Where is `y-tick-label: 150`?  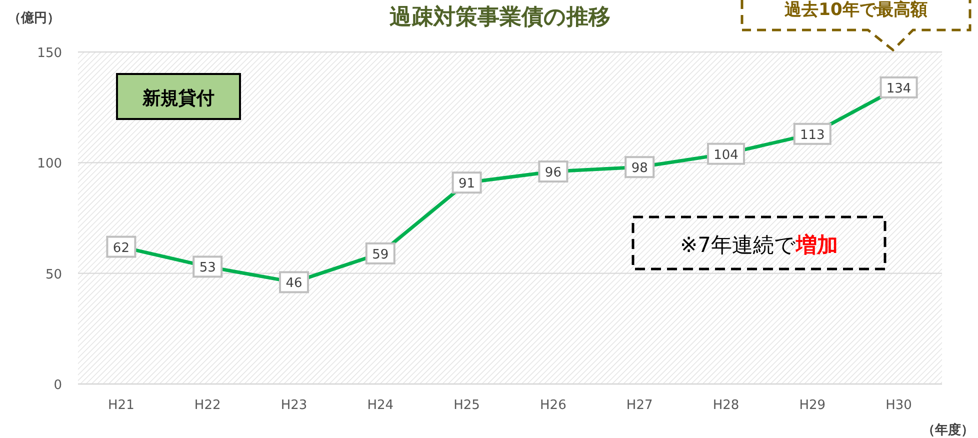
y-tick-label: 150 is located at coordinates (49, 53).